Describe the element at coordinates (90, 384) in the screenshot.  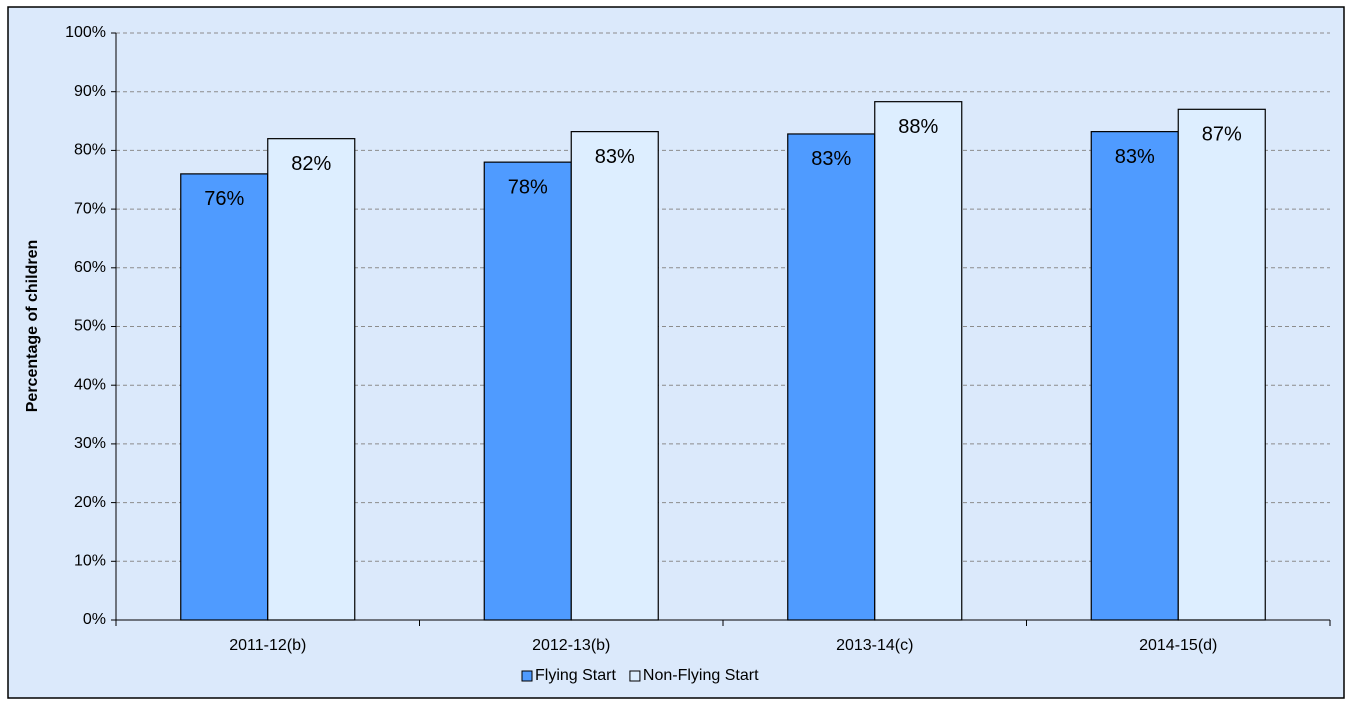
I see `y-tick-label: 40%` at that location.